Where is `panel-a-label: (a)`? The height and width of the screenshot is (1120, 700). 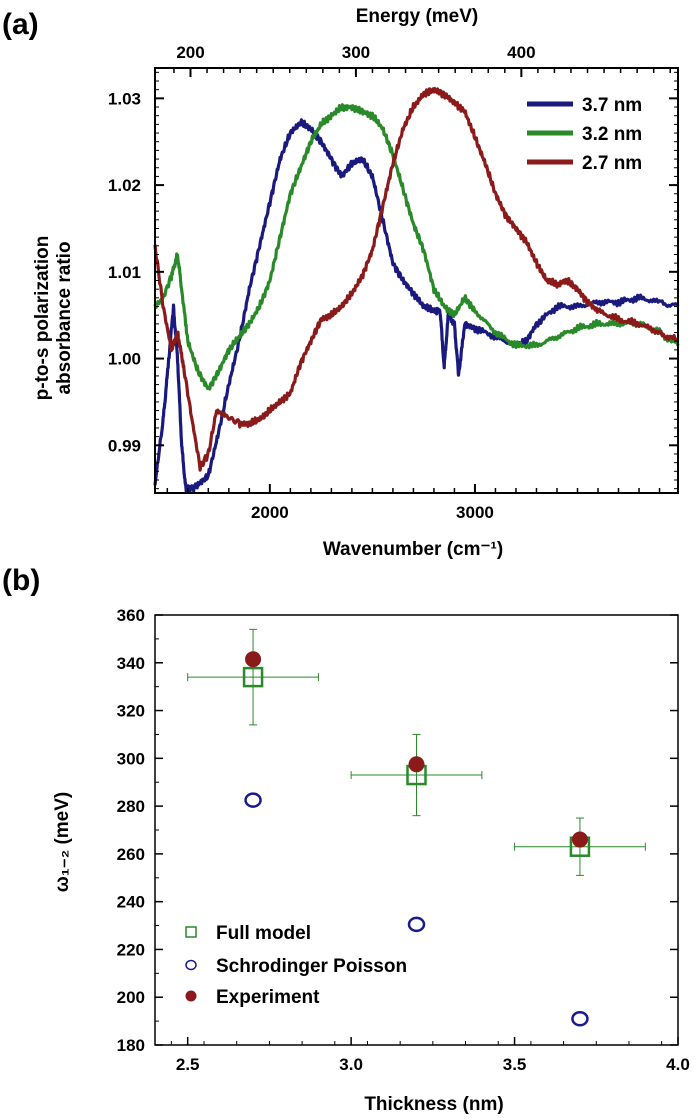 panel-a-label: (a) is located at coordinates (20, 24).